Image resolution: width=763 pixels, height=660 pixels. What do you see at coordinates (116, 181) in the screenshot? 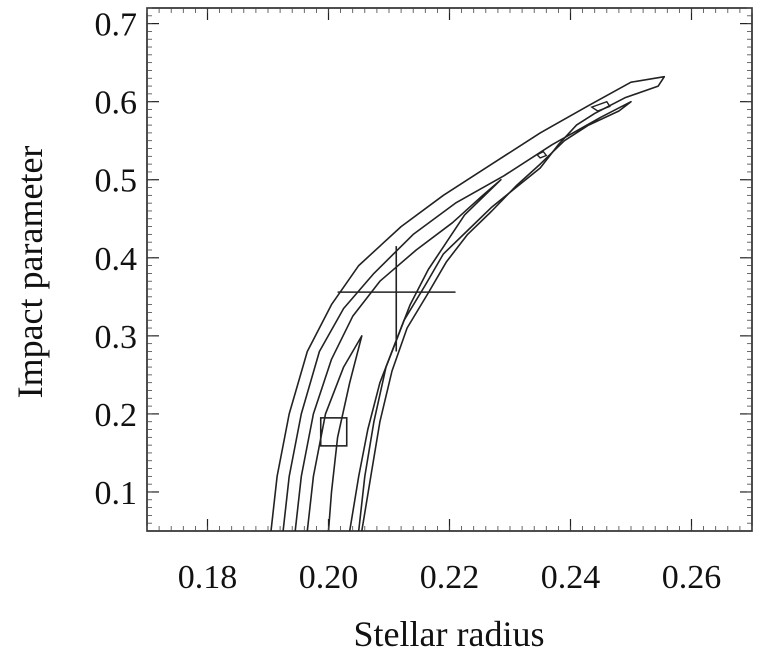
I see `y-tick-label: 0.5` at bounding box center [116, 181].